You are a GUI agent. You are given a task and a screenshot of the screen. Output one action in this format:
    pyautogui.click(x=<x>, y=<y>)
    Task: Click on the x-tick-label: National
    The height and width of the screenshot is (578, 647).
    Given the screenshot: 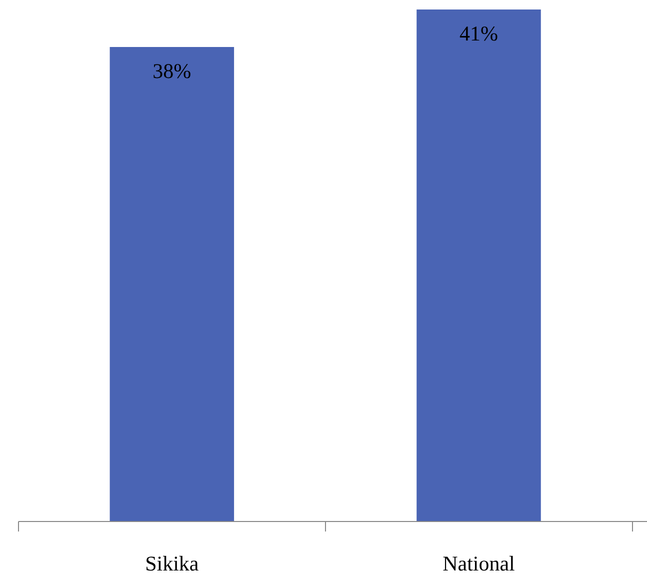 What is the action you would take?
    pyautogui.click(x=479, y=564)
    